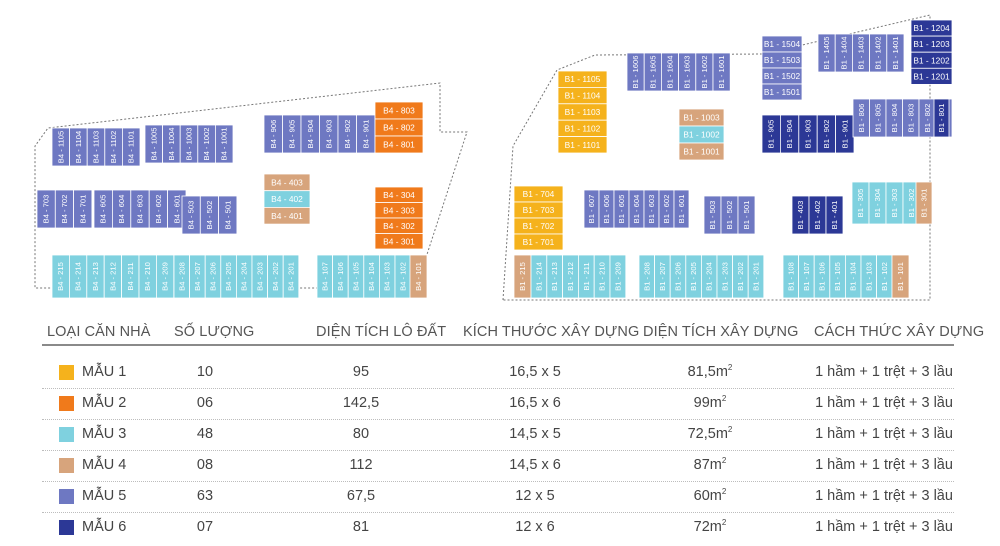 This screenshot has width=1000, height=546. What do you see at coordinates (740, 276) in the screenshot?
I see `svg-text: B1 - 202` at bounding box center [740, 276].